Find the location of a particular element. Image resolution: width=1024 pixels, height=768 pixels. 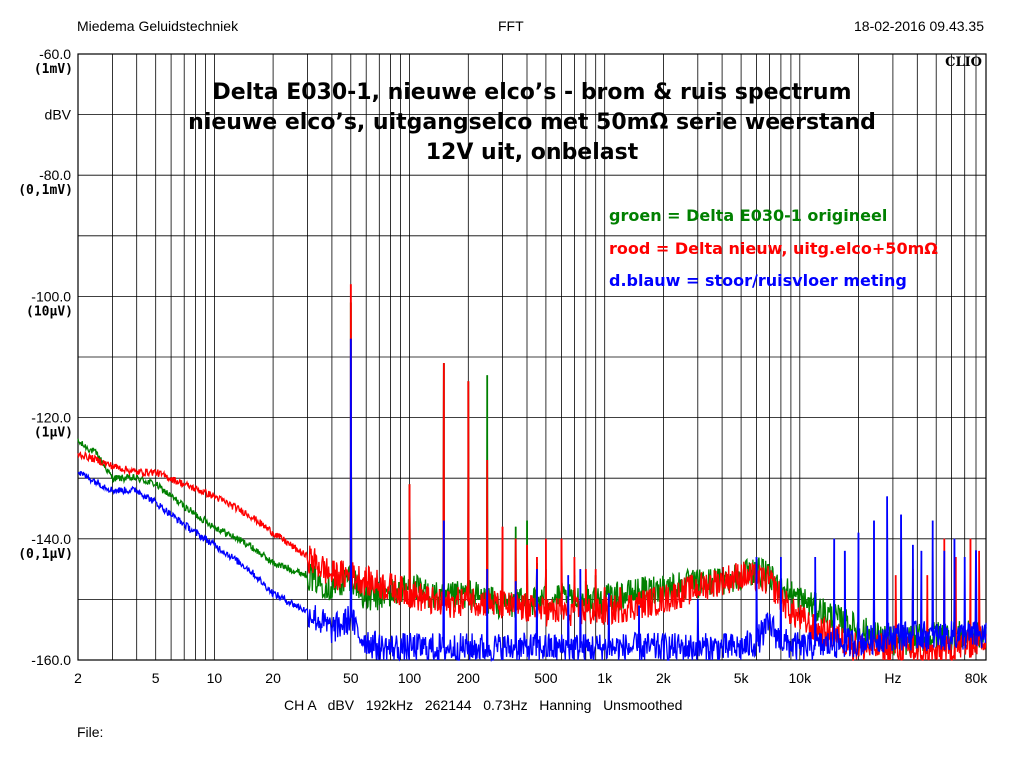

x-tick-label: 500 is located at coordinates (546, 678).